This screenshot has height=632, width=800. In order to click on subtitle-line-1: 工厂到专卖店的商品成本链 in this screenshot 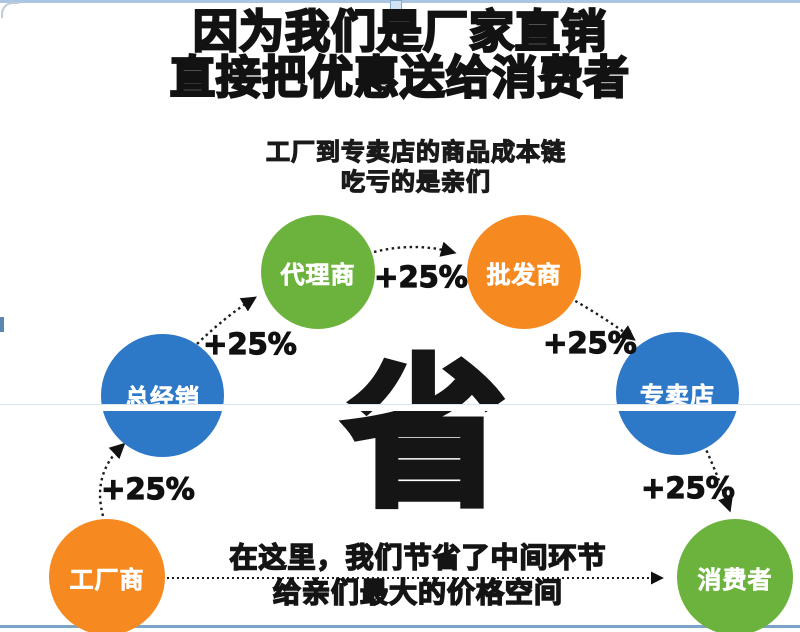, I will do `click(415, 151)`.